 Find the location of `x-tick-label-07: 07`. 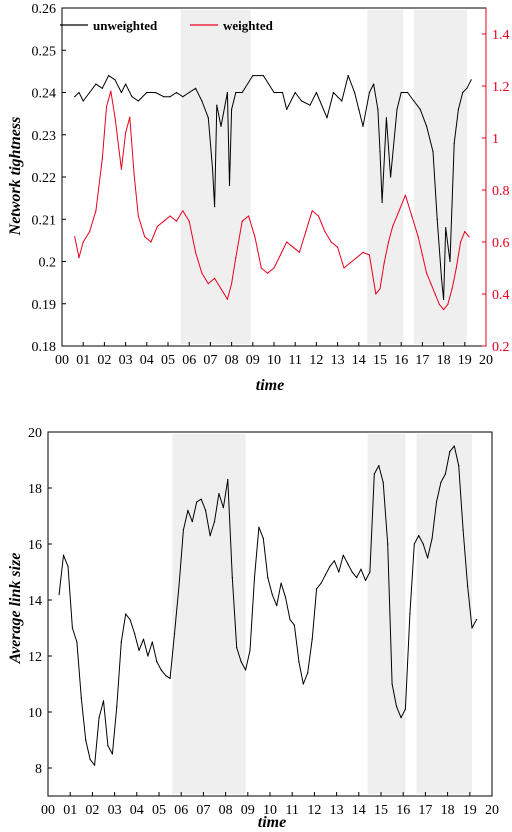

x-tick-label-07: 07 is located at coordinates (203, 810).